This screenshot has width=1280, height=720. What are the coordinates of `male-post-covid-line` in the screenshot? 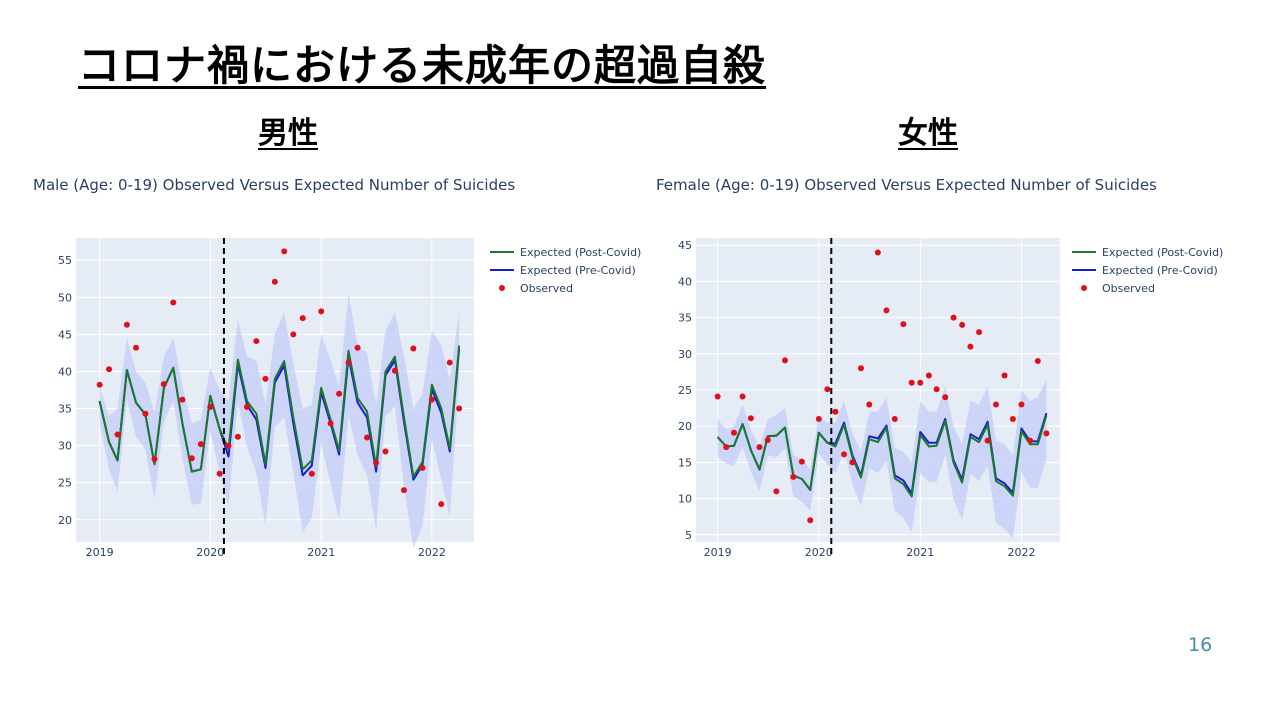 It's located at (279, 411).